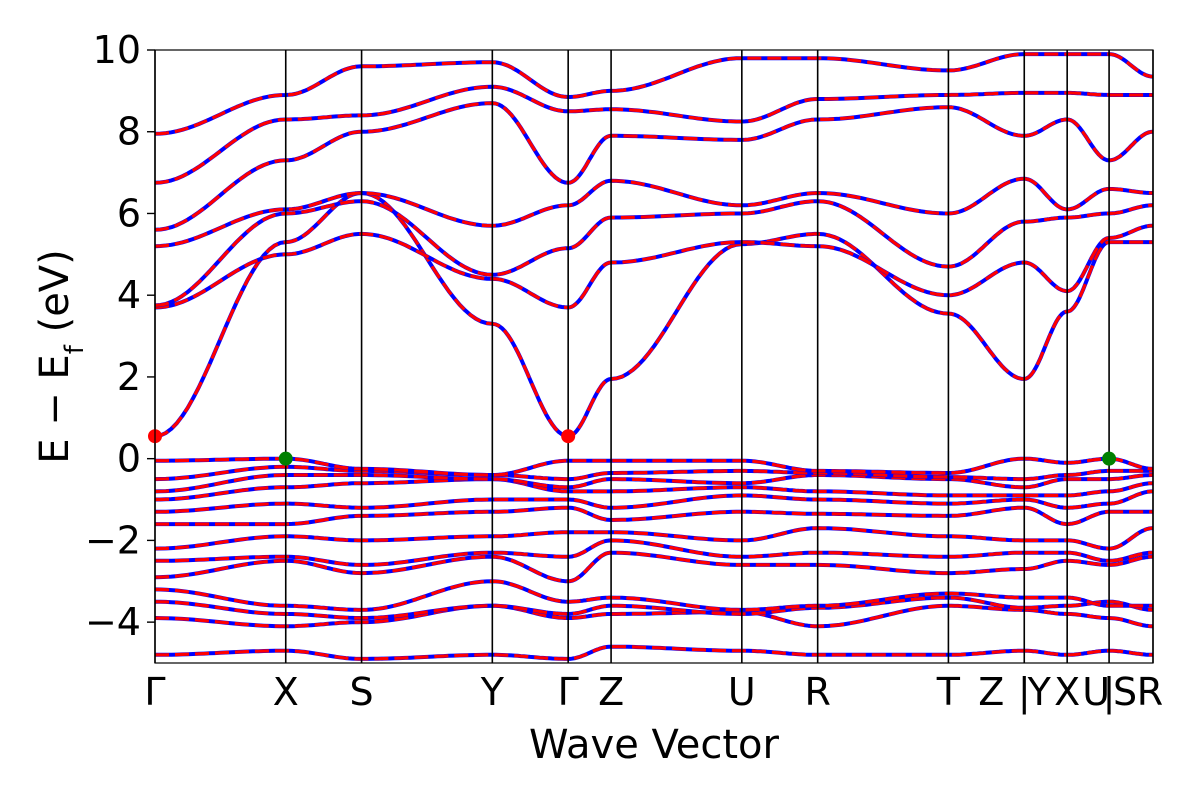 This screenshot has height=800, width=1200. I want to click on y-tick-label-4: 4, so click(129, 295).